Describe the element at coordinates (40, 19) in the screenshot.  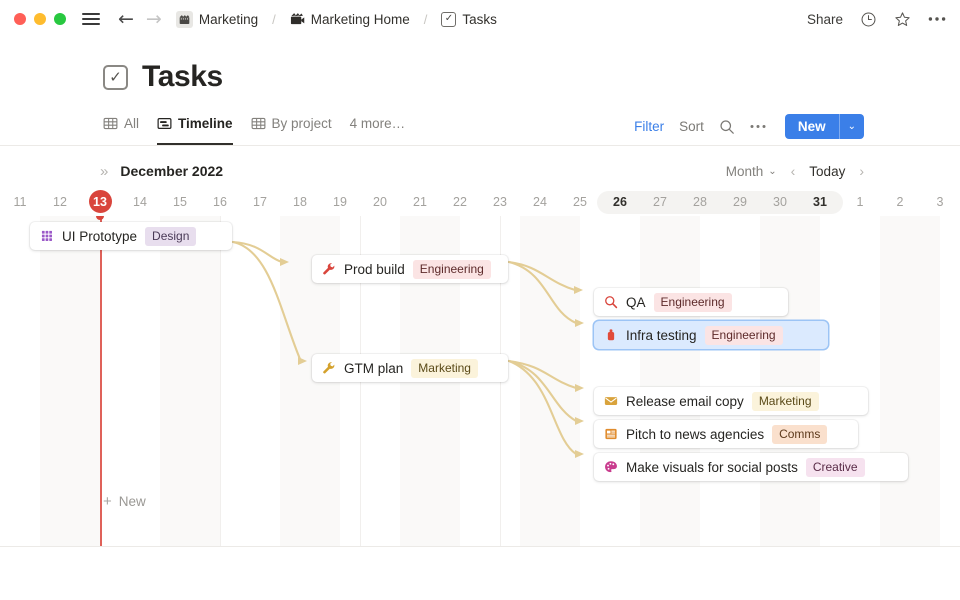
I see `minimize-window-button` at that location.